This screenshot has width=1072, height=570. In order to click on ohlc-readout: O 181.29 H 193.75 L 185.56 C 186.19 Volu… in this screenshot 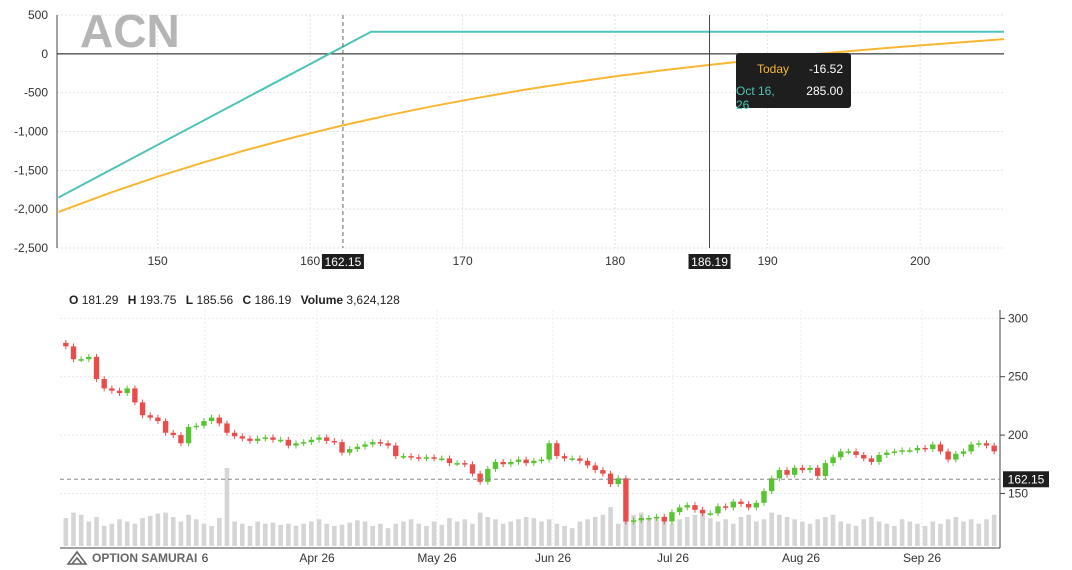, I will do `click(234, 300)`.